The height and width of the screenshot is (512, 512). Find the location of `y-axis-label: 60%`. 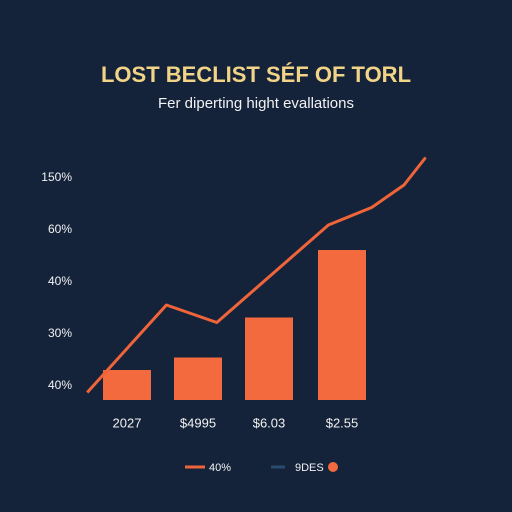

y-axis-label: 60% is located at coordinates (60, 229).